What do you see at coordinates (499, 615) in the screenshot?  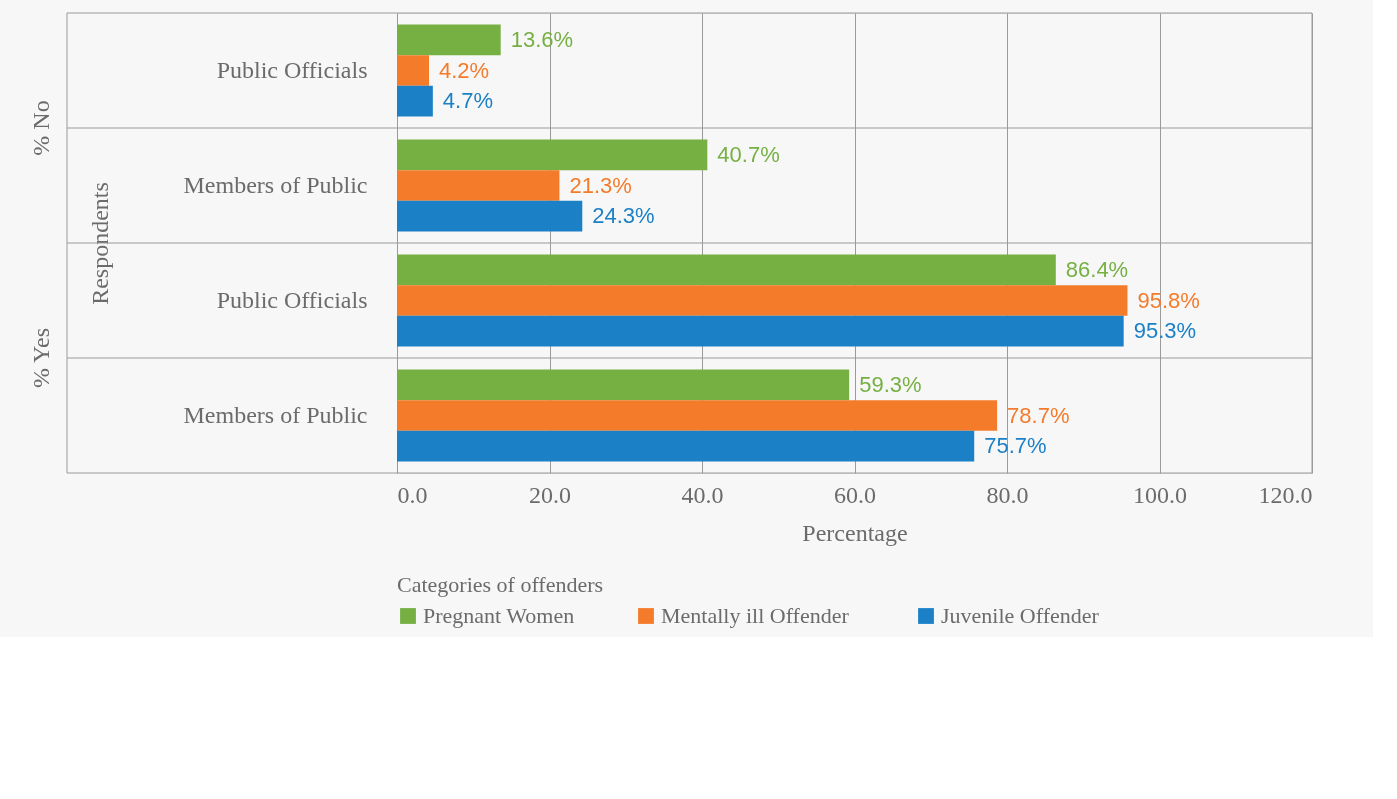 I see `legend-label: Pregnant Women` at bounding box center [499, 615].